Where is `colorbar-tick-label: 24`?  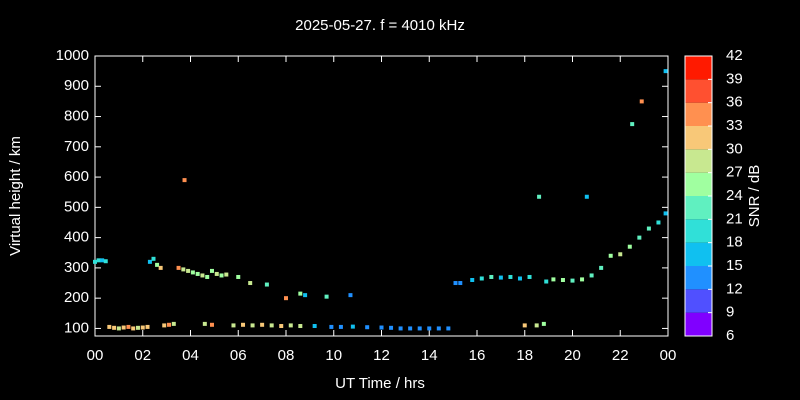 colorbar-tick-label: 24 is located at coordinates (734, 195).